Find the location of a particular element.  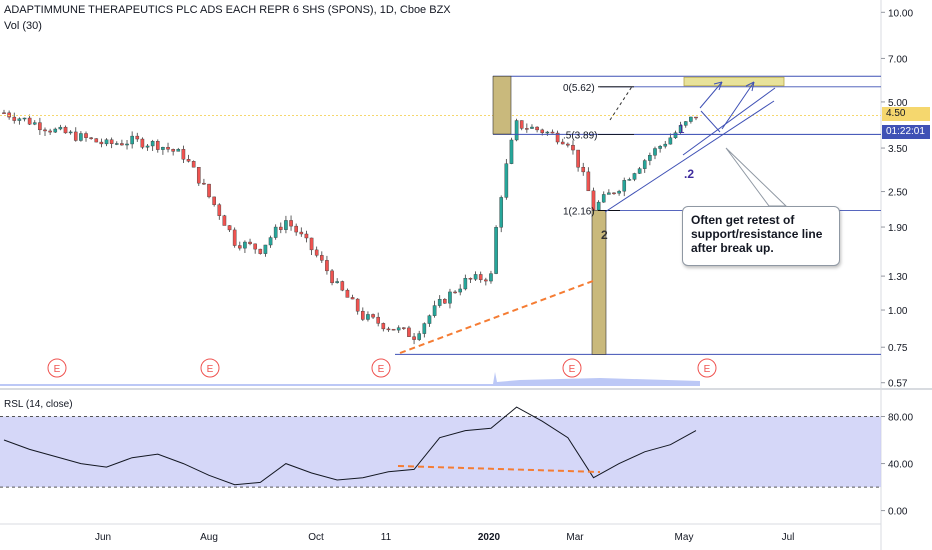

indicator-label: RSL (14, close) is located at coordinates (38, 404).